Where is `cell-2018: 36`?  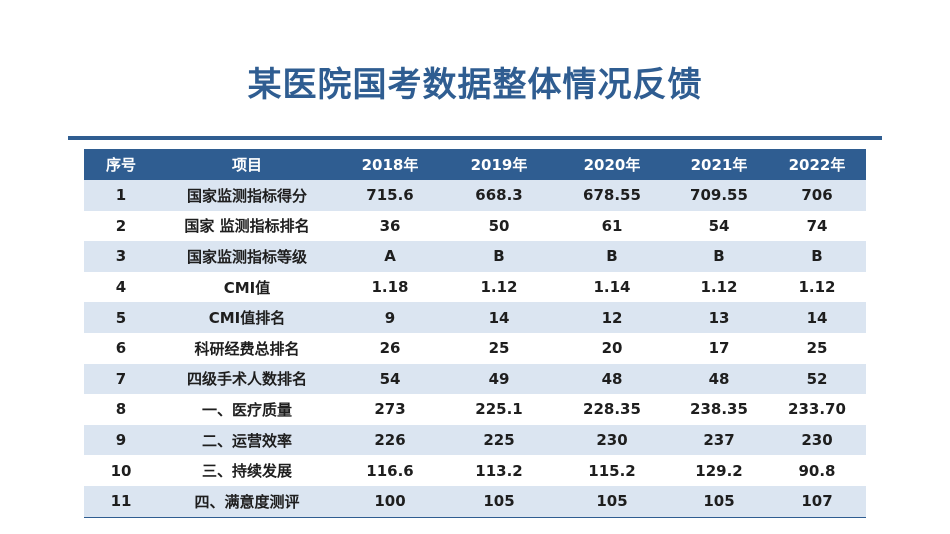
cell-2018: 36 is located at coordinates (390, 226).